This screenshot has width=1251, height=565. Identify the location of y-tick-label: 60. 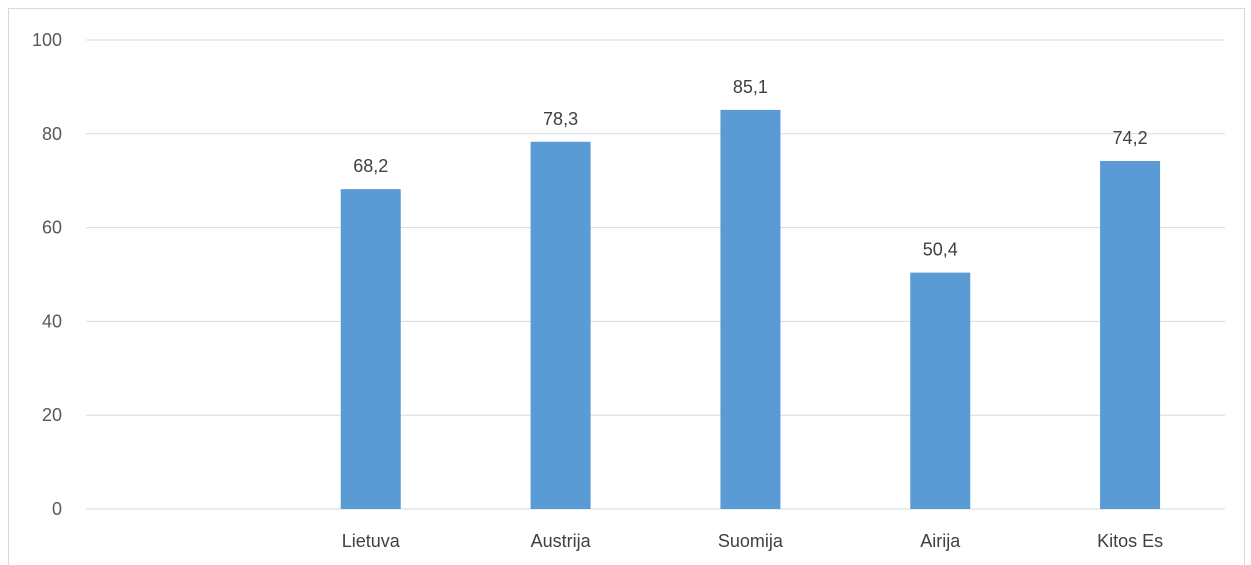
(52, 228).